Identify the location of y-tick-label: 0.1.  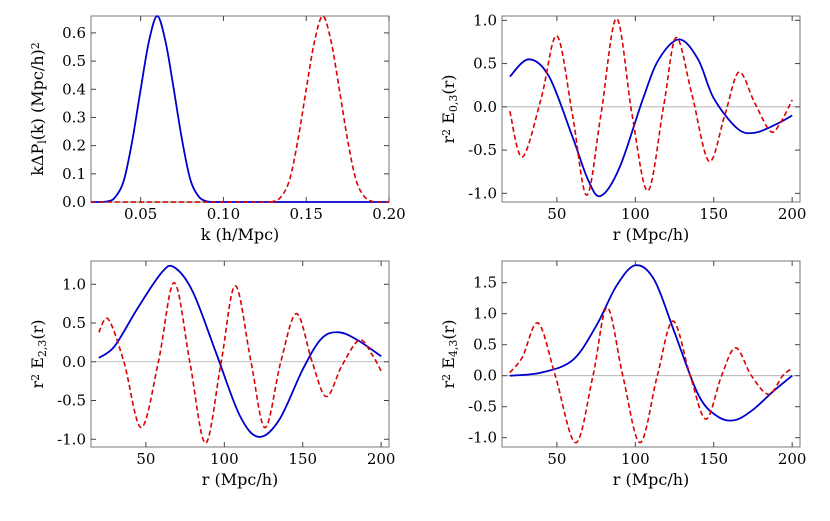
(74, 174).